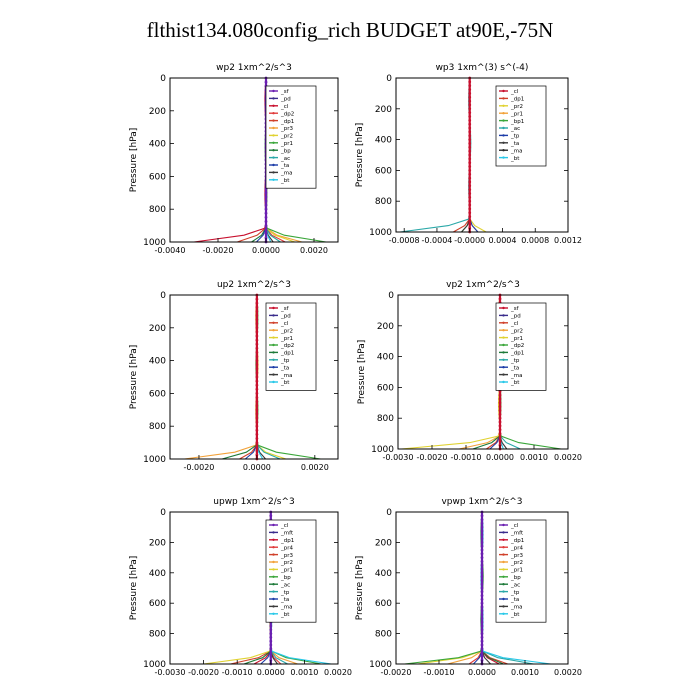 The height and width of the screenshot is (700, 700). Describe the element at coordinates (163, 513) in the screenshot. I see `y-tick-label: 0` at that location.